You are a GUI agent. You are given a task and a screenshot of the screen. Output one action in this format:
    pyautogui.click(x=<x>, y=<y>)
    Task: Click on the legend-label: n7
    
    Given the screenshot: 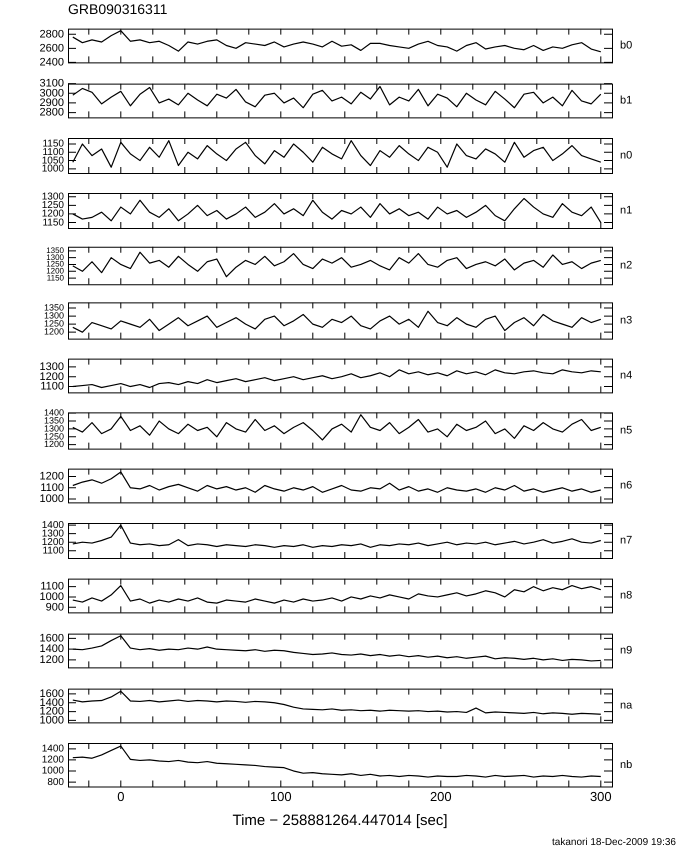 What is the action you would take?
    pyautogui.click(x=626, y=540)
    